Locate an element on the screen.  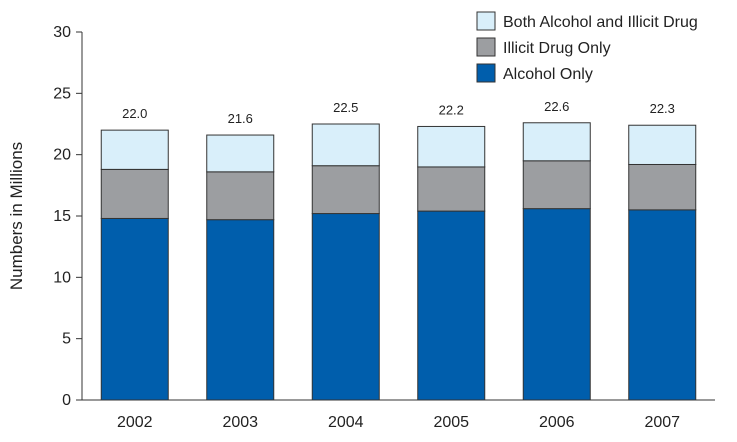
bar-total-label: 22.3 is located at coordinates (662, 108).